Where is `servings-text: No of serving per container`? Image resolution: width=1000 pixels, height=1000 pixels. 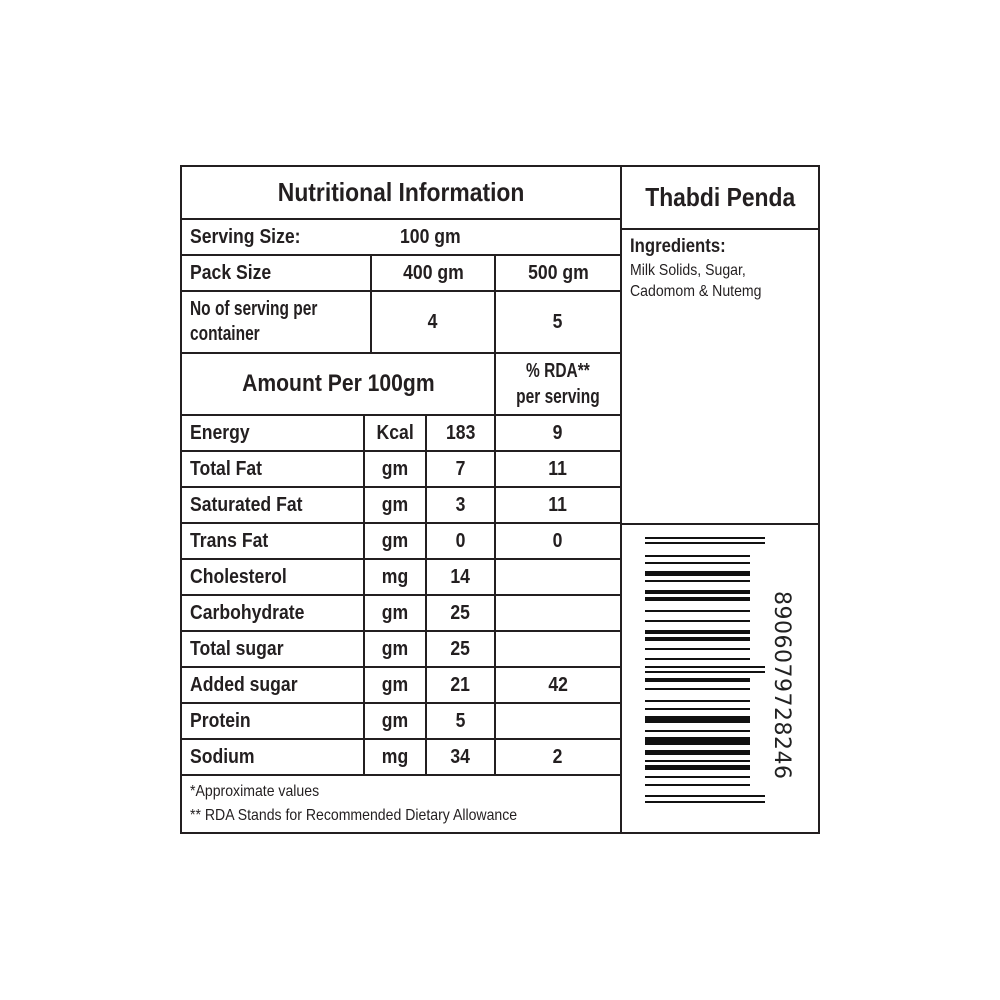 servings-text: No of serving per container is located at coordinates (262, 322).